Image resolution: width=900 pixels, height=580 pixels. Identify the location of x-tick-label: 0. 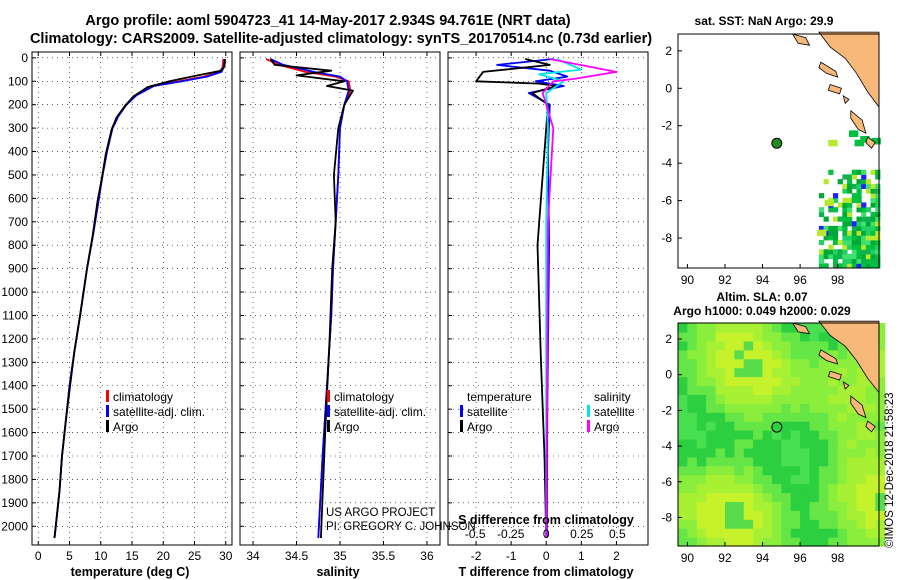
(38, 556).